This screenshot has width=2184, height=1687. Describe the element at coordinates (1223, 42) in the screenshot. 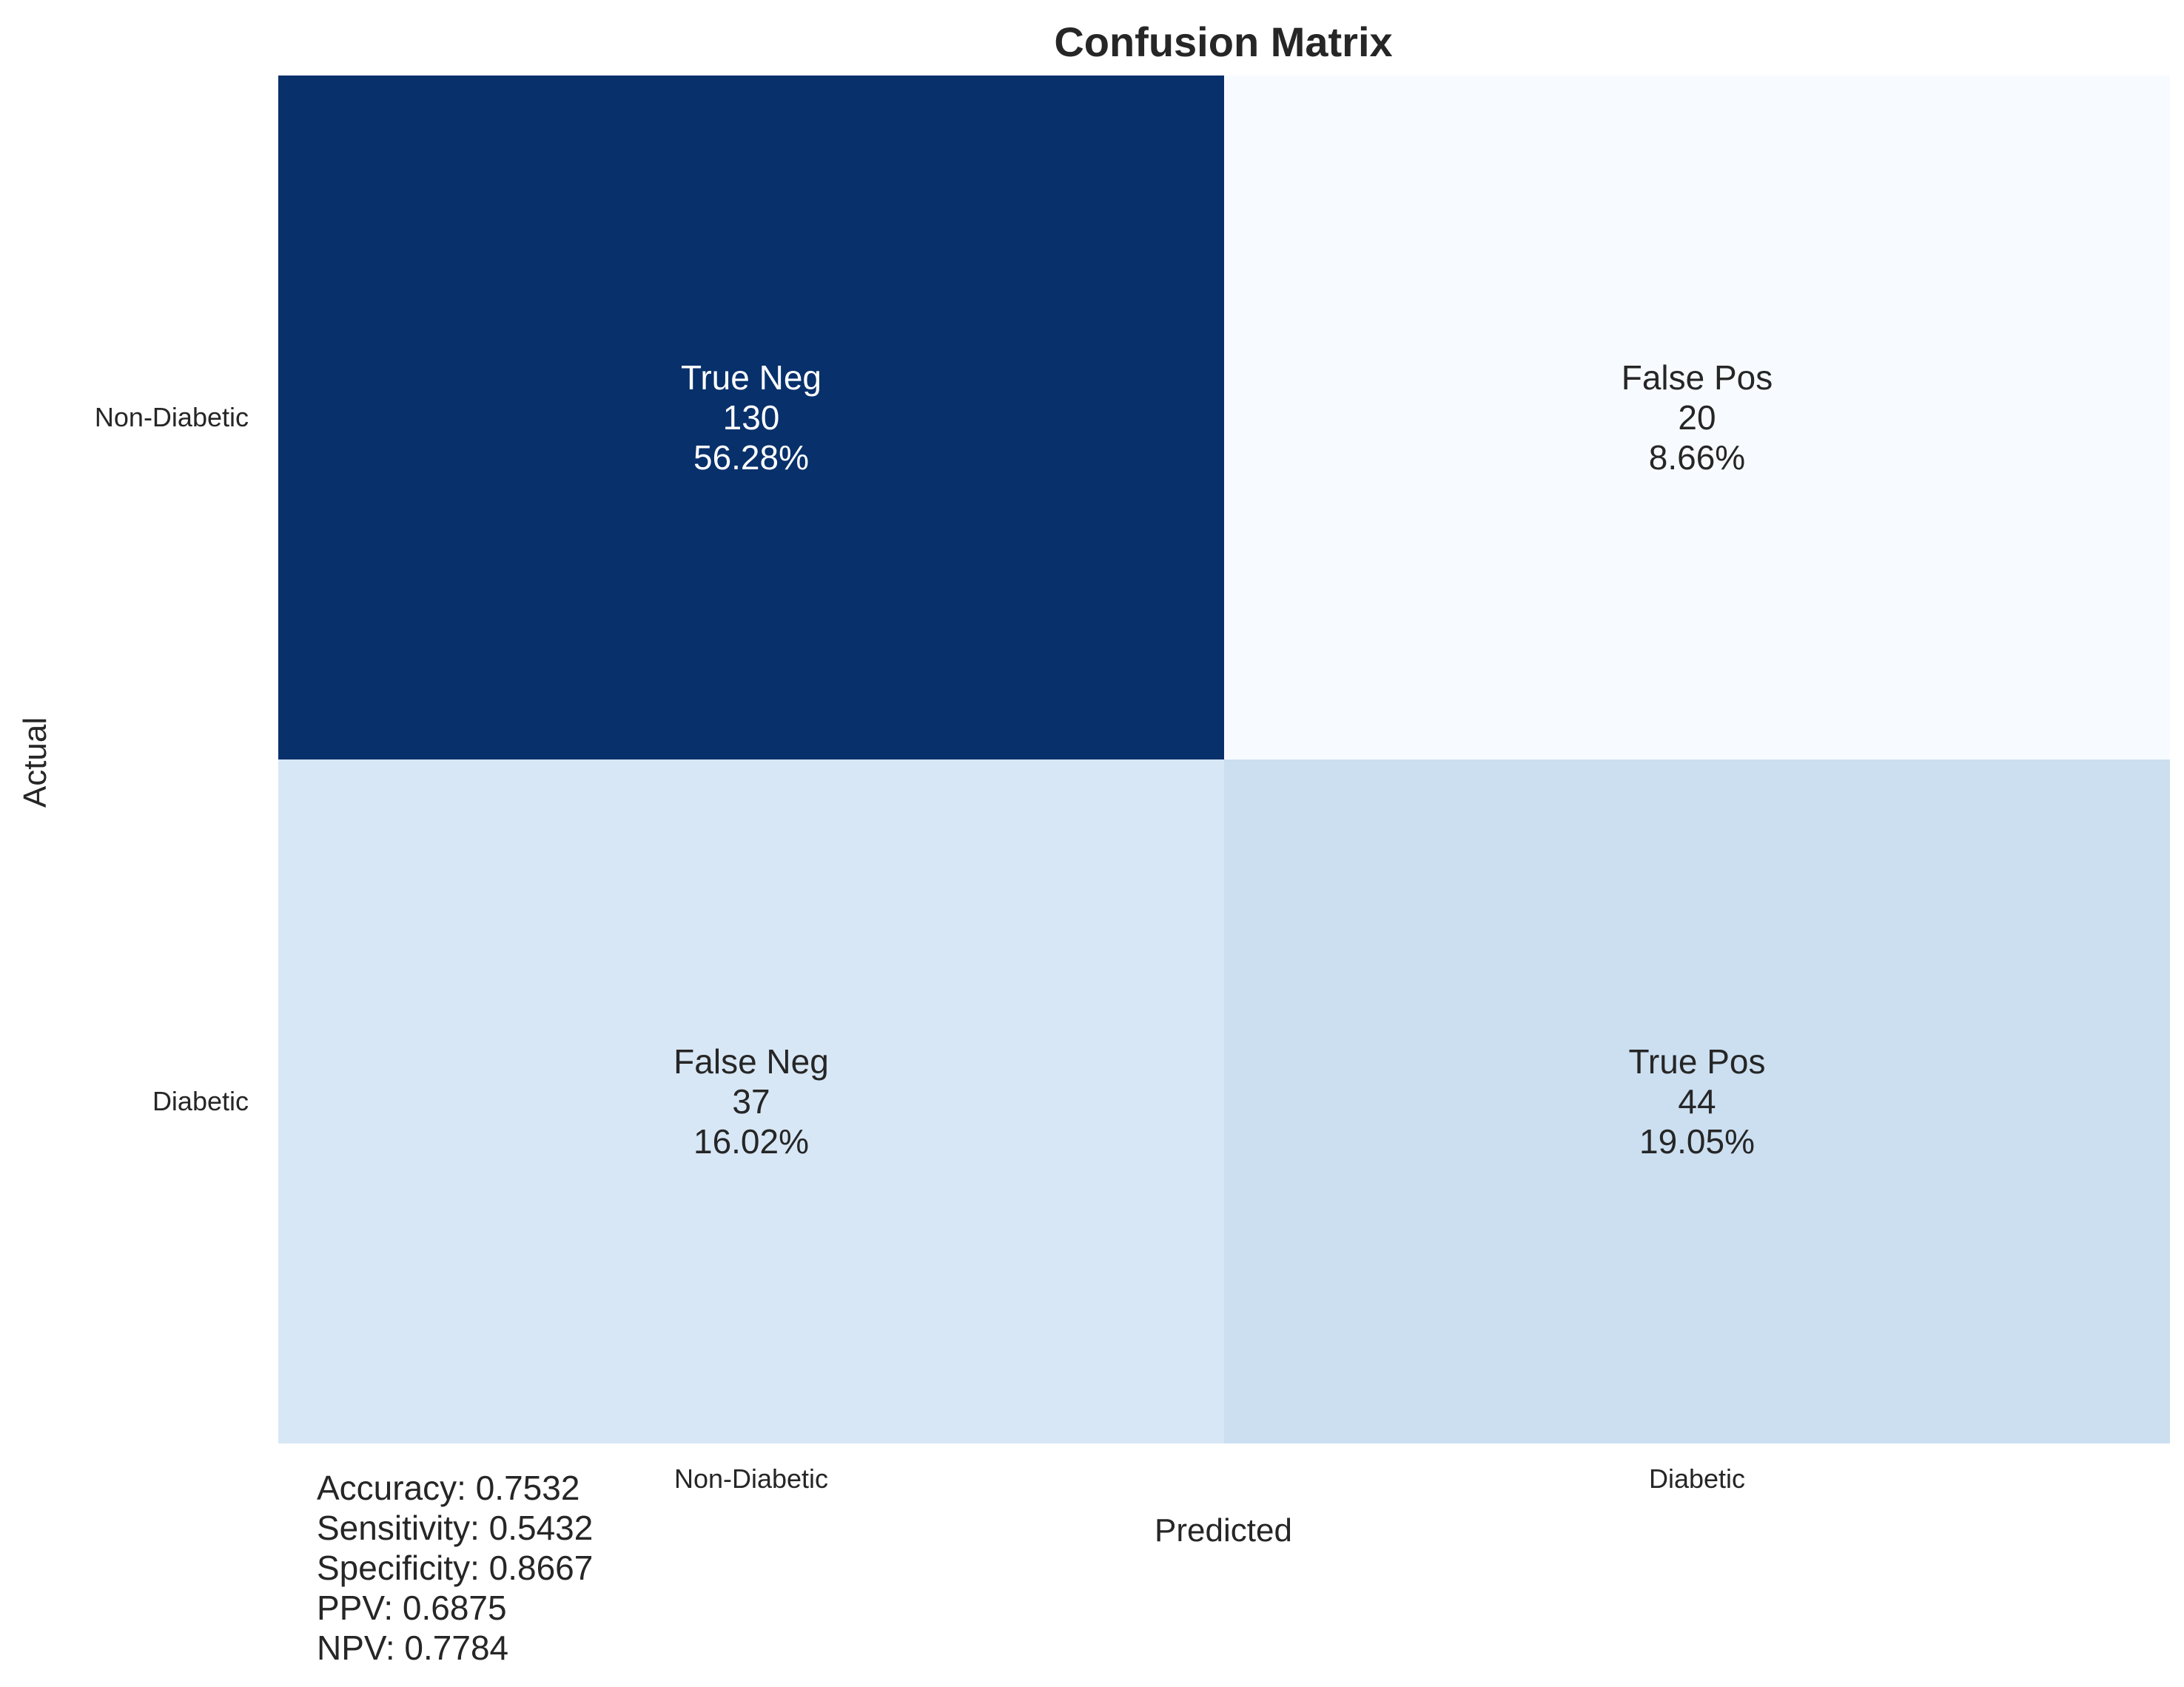

I see `chart-title: Confusion Matrix` at that location.